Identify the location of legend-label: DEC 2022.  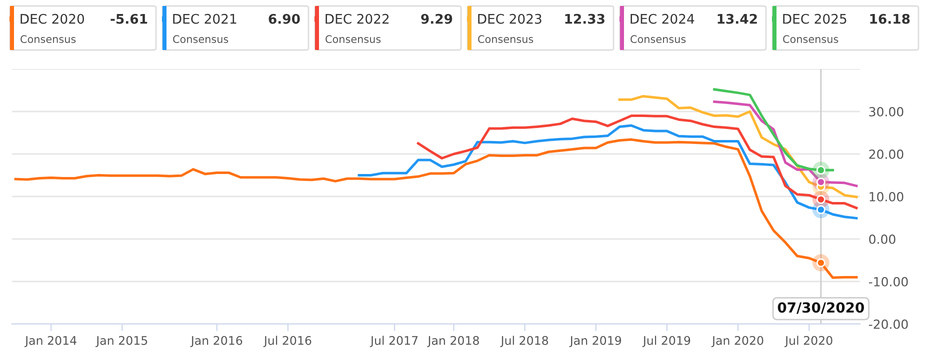
(357, 19).